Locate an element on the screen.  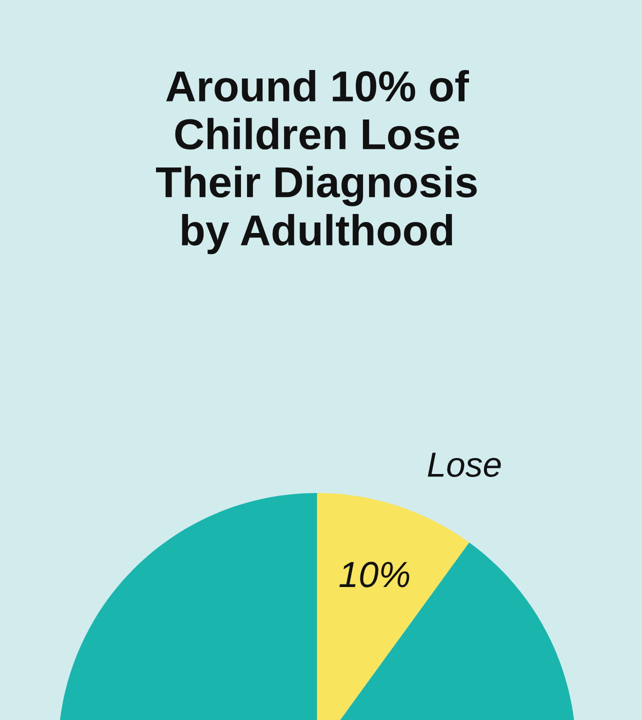
data-label: 10% is located at coordinates (374, 575).